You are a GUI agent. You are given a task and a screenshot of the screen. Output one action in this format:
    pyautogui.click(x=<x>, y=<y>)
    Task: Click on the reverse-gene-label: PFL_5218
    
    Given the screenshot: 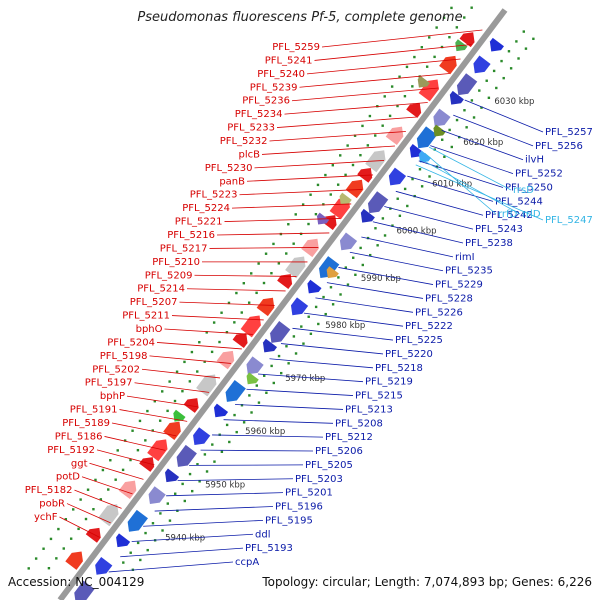 What is the action you would take?
    pyautogui.click(x=399, y=368)
    